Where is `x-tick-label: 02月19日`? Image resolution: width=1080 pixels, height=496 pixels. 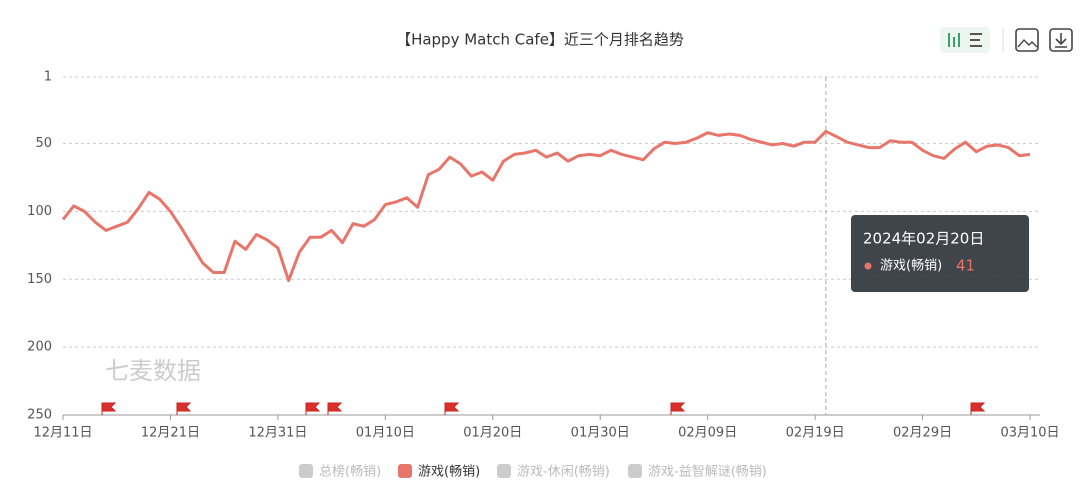
x-tick-label: 02月19日 is located at coordinates (815, 433).